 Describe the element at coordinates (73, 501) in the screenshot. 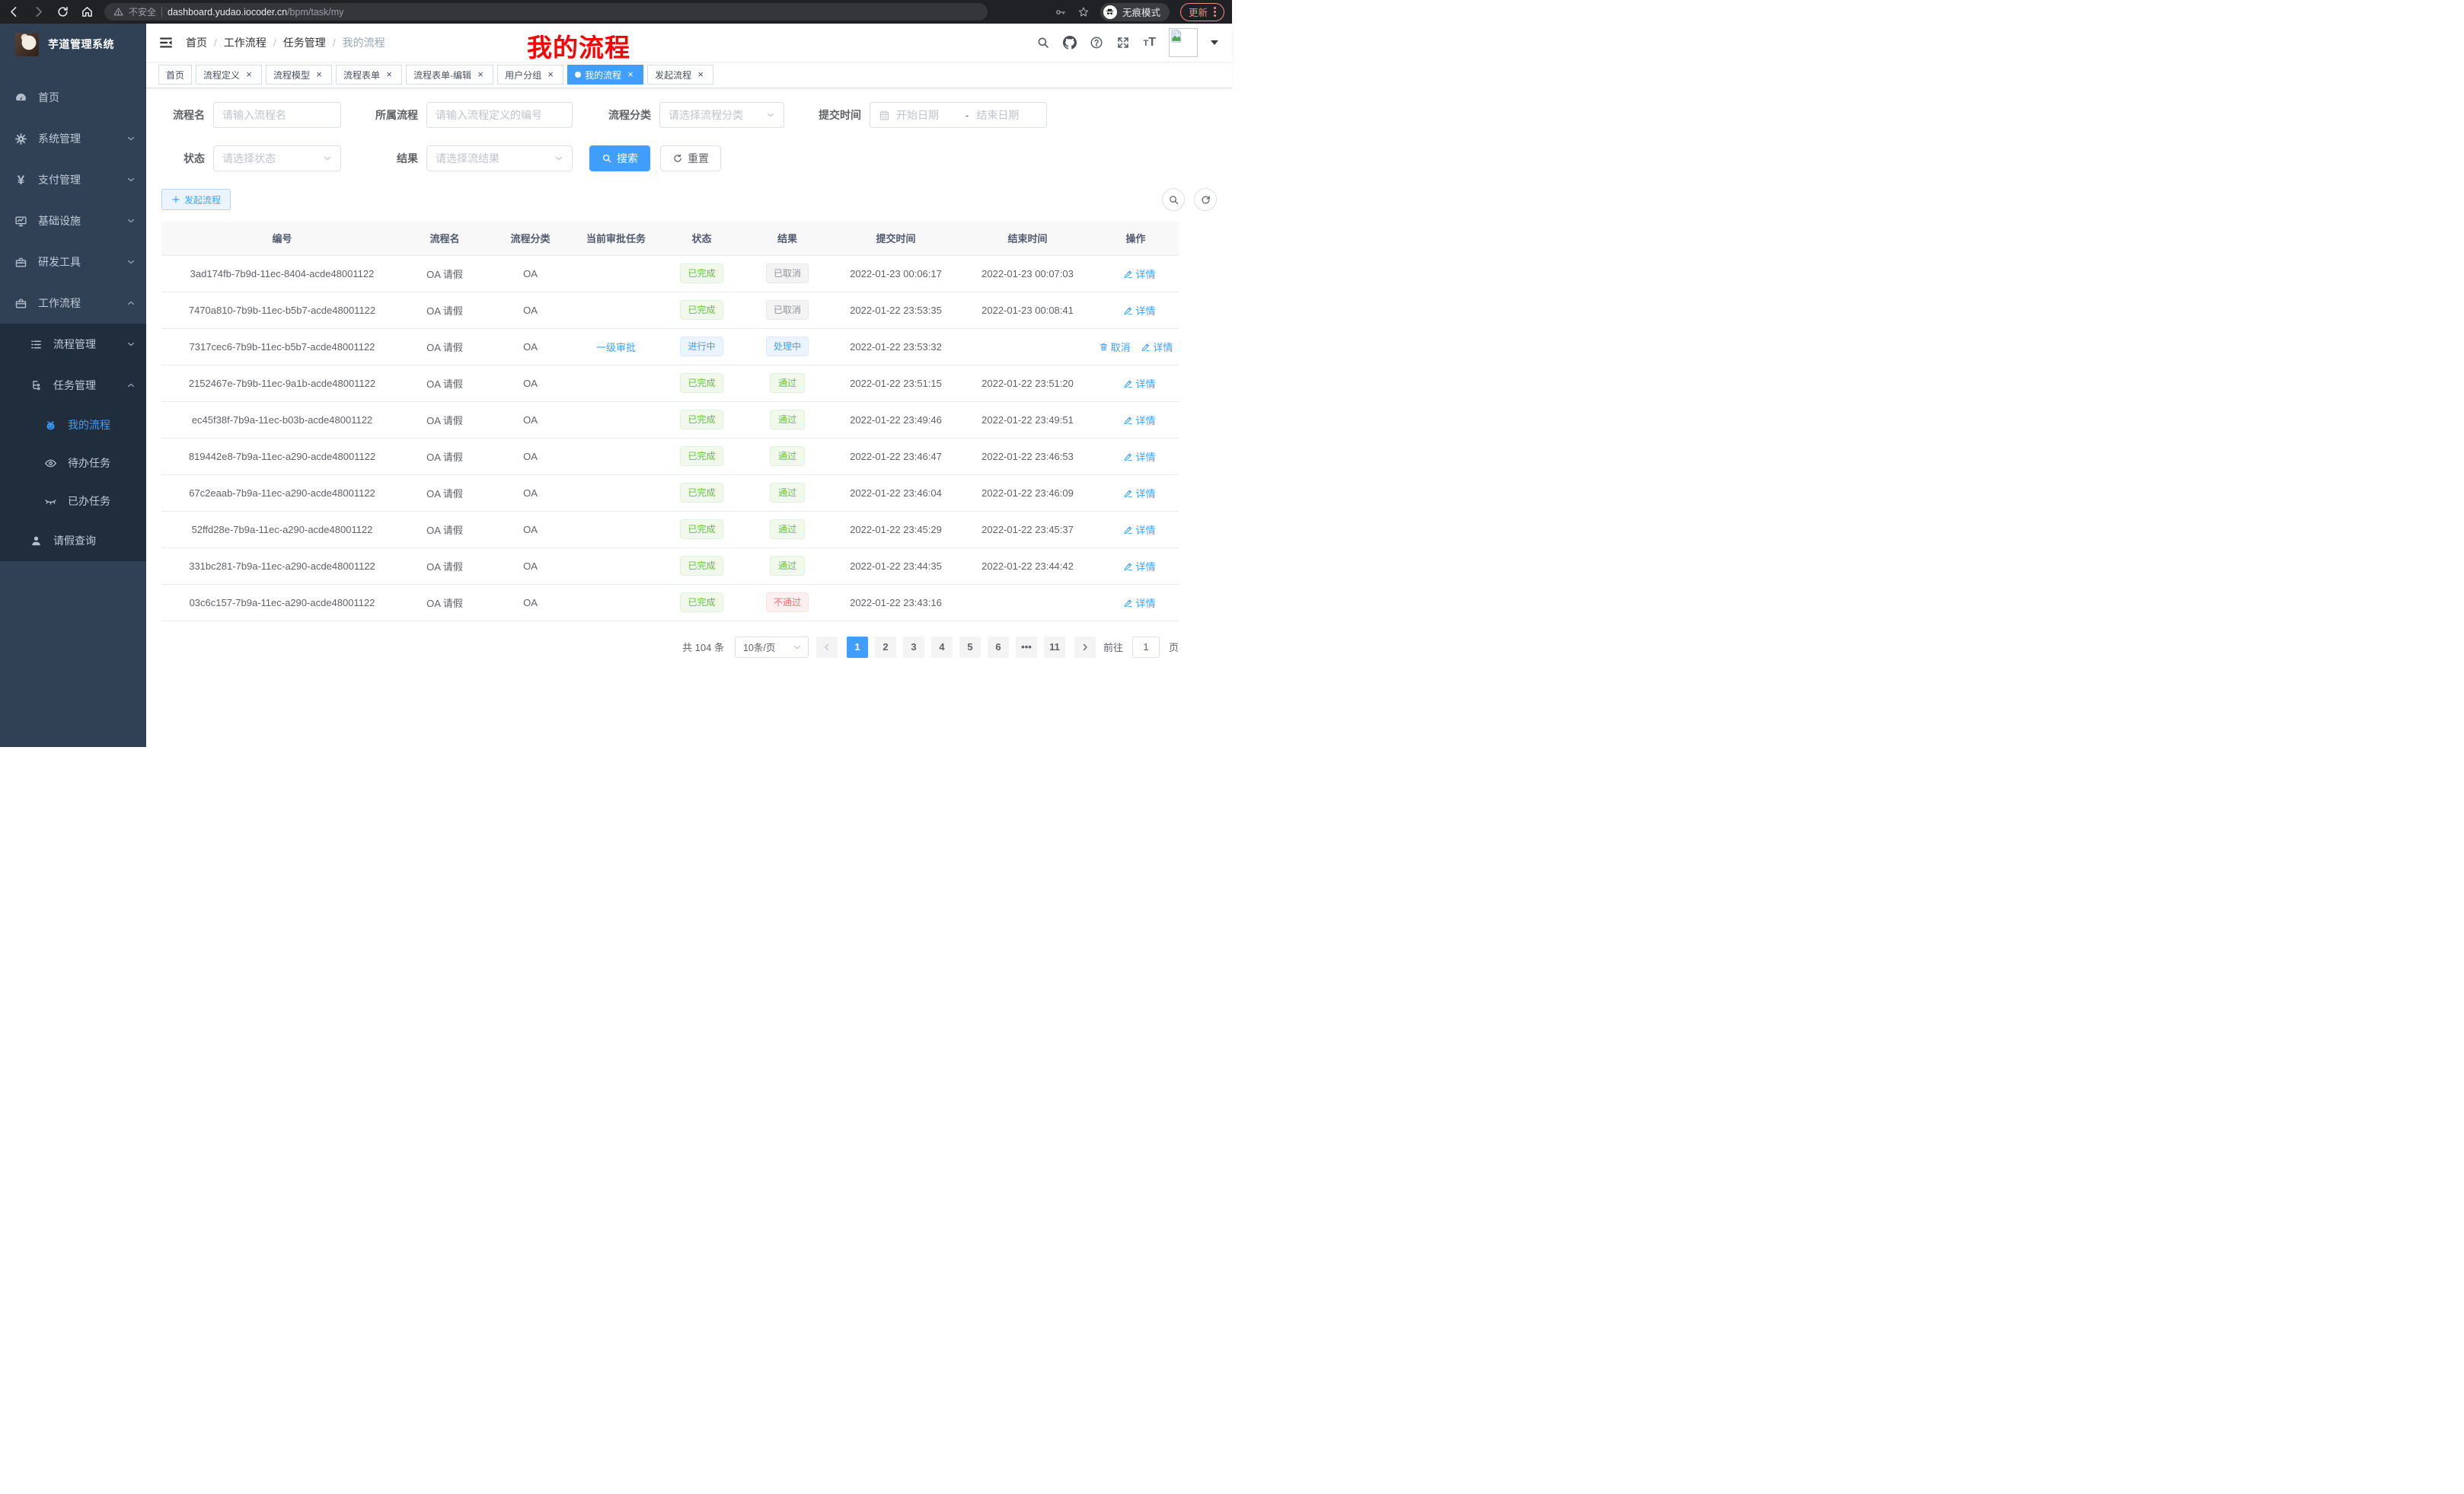

I see `sidebar-item-done-tasks: 已办任务` at that location.